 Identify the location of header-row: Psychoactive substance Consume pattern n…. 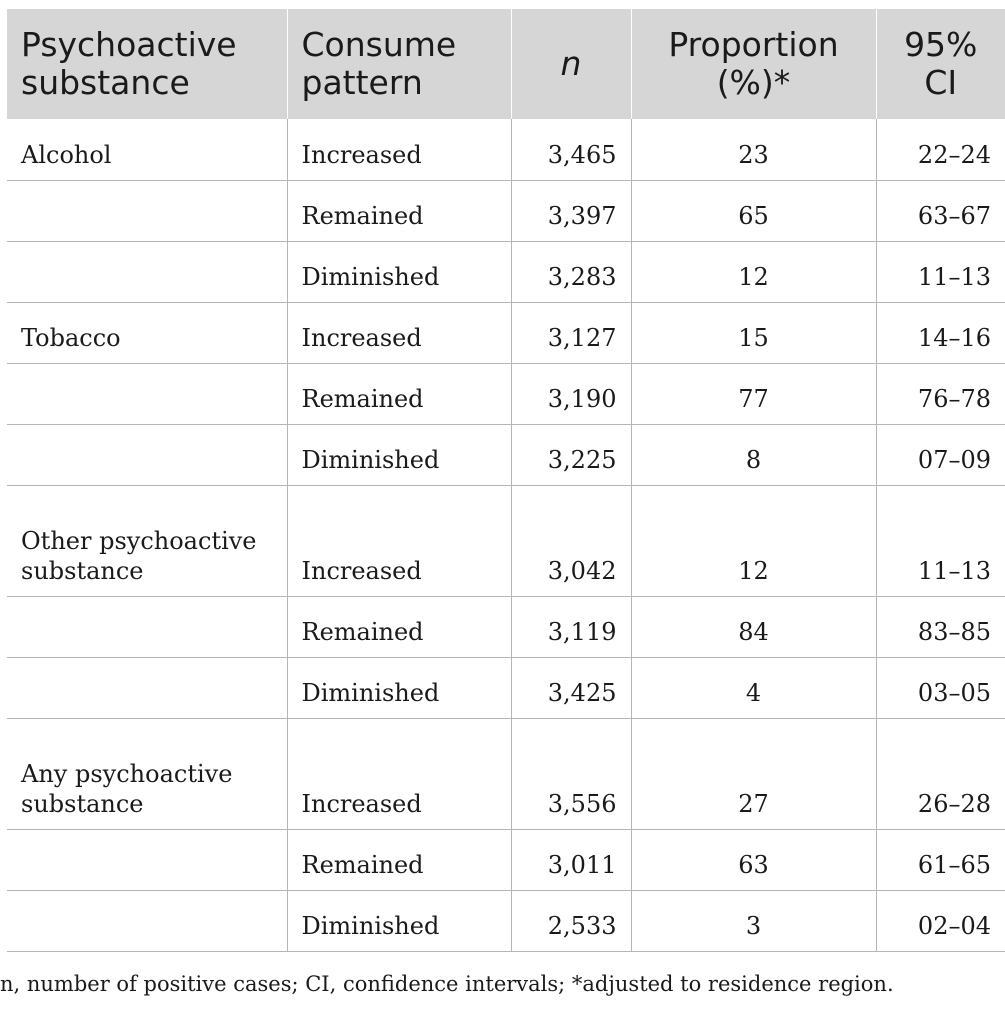
(506, 64).